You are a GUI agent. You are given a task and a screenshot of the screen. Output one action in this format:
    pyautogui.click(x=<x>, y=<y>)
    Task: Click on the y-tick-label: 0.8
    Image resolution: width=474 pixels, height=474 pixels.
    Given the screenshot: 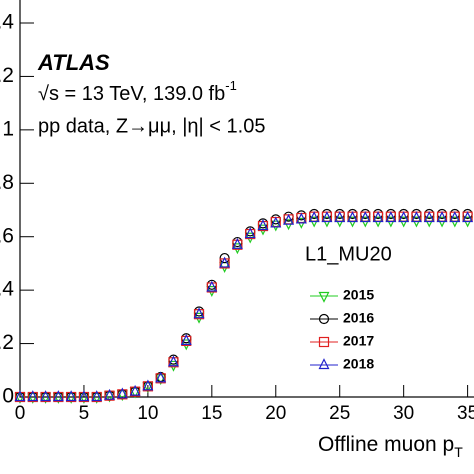 What is the action you would take?
    pyautogui.click(x=7, y=182)
    